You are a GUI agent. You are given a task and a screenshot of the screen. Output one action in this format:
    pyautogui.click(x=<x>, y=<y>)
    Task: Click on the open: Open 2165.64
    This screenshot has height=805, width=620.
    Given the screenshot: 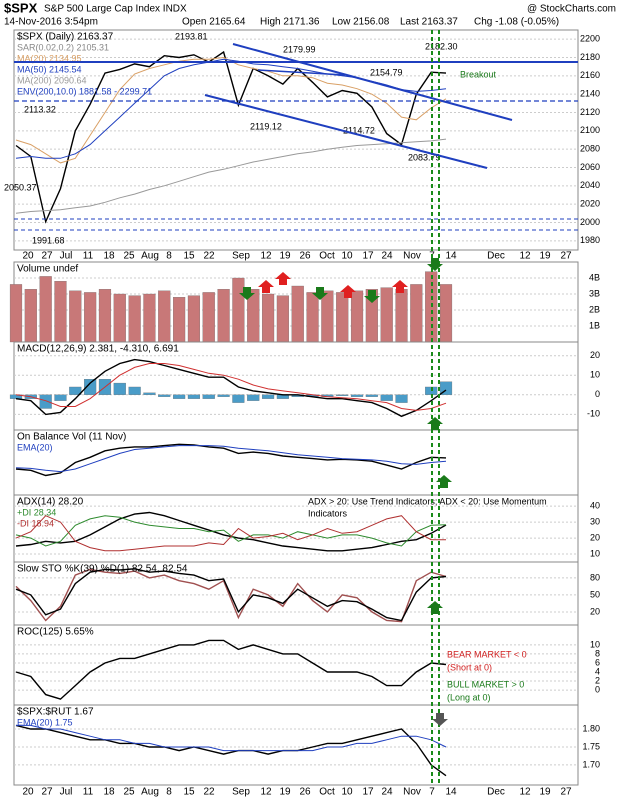 What is the action you would take?
    pyautogui.click(x=214, y=22)
    